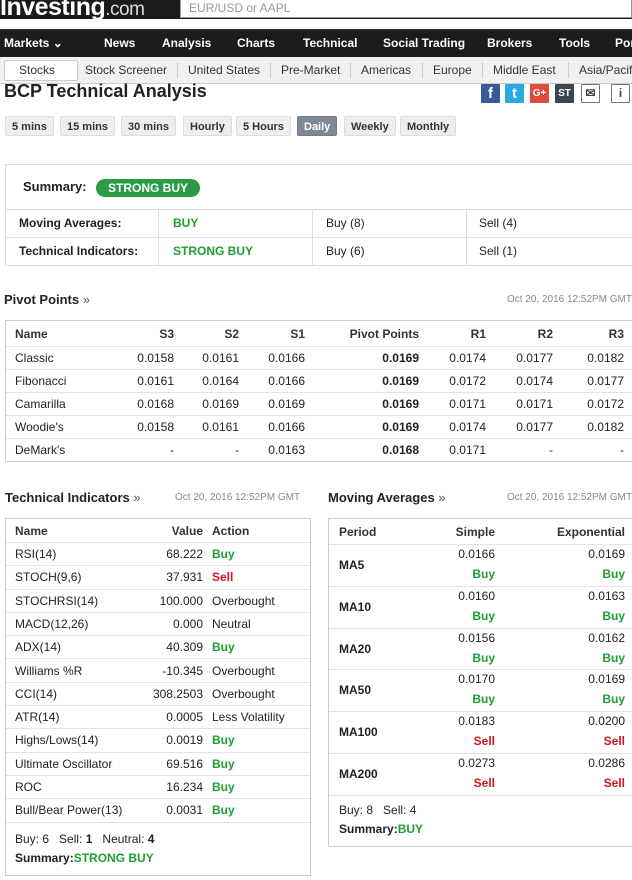  What do you see at coordinates (37, 717) in the screenshot?
I see `indicator-name: ATR(14)` at bounding box center [37, 717].